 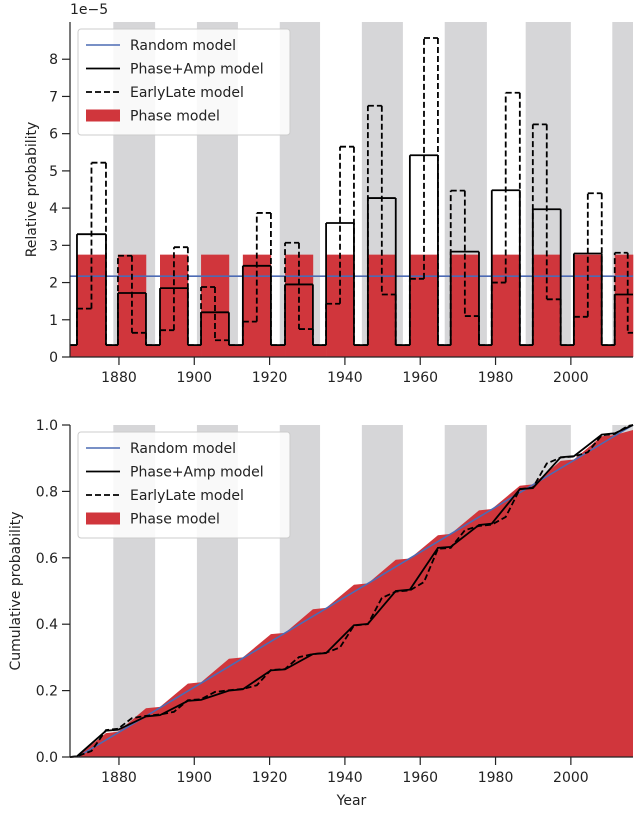 What do you see at coordinates (32, 190) in the screenshot?
I see `y-axis-label: Relative probability` at bounding box center [32, 190].